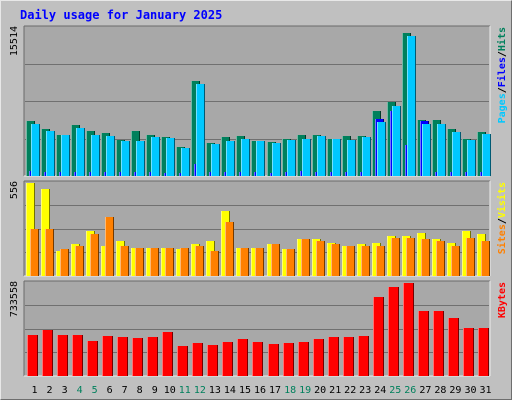  I want to click on chart-title: Daily usage for January 2025, so click(121, 15).